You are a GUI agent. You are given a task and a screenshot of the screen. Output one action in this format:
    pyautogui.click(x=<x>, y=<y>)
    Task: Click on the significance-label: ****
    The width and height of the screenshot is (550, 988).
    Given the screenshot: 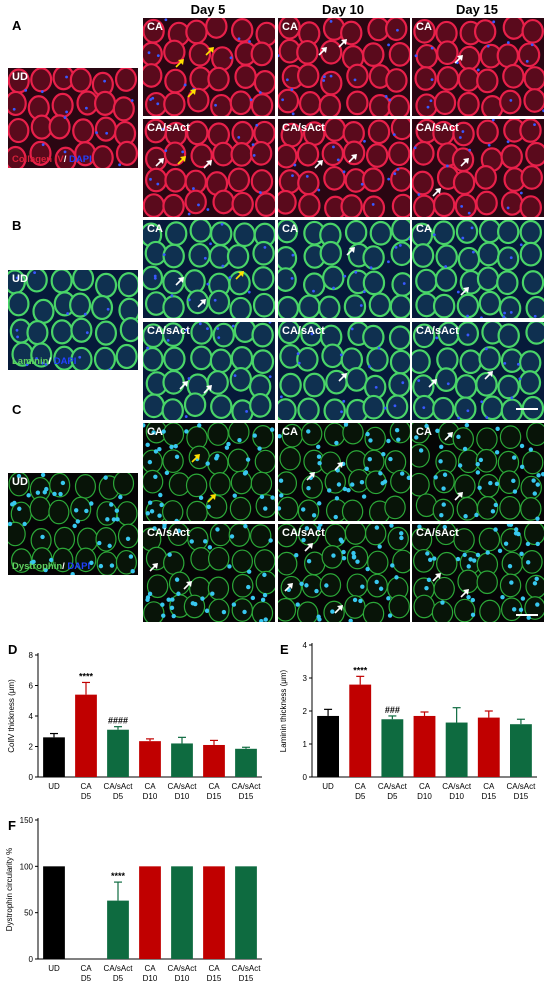 What is the action you would take?
    pyautogui.click(x=118, y=876)
    